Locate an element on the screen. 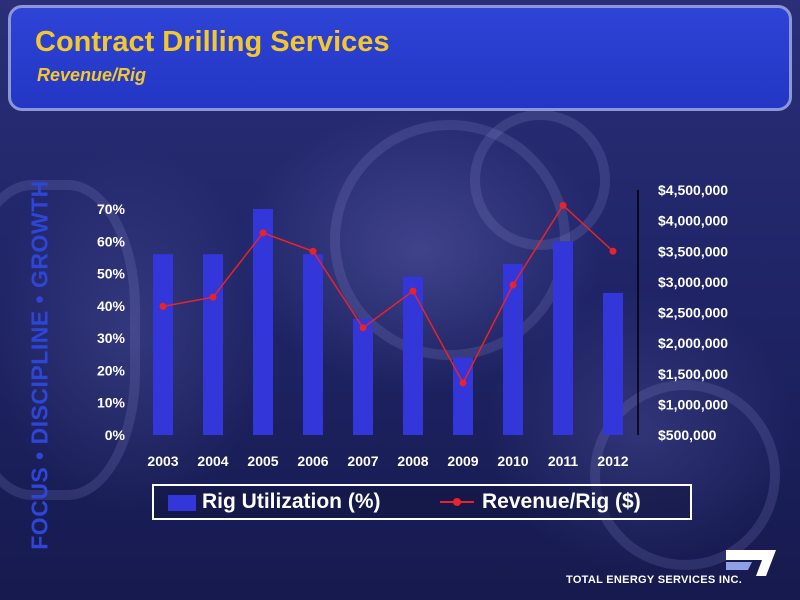 This screenshot has height=600, width=800. left-axis-tick-label: 40% is located at coordinates (111, 306).